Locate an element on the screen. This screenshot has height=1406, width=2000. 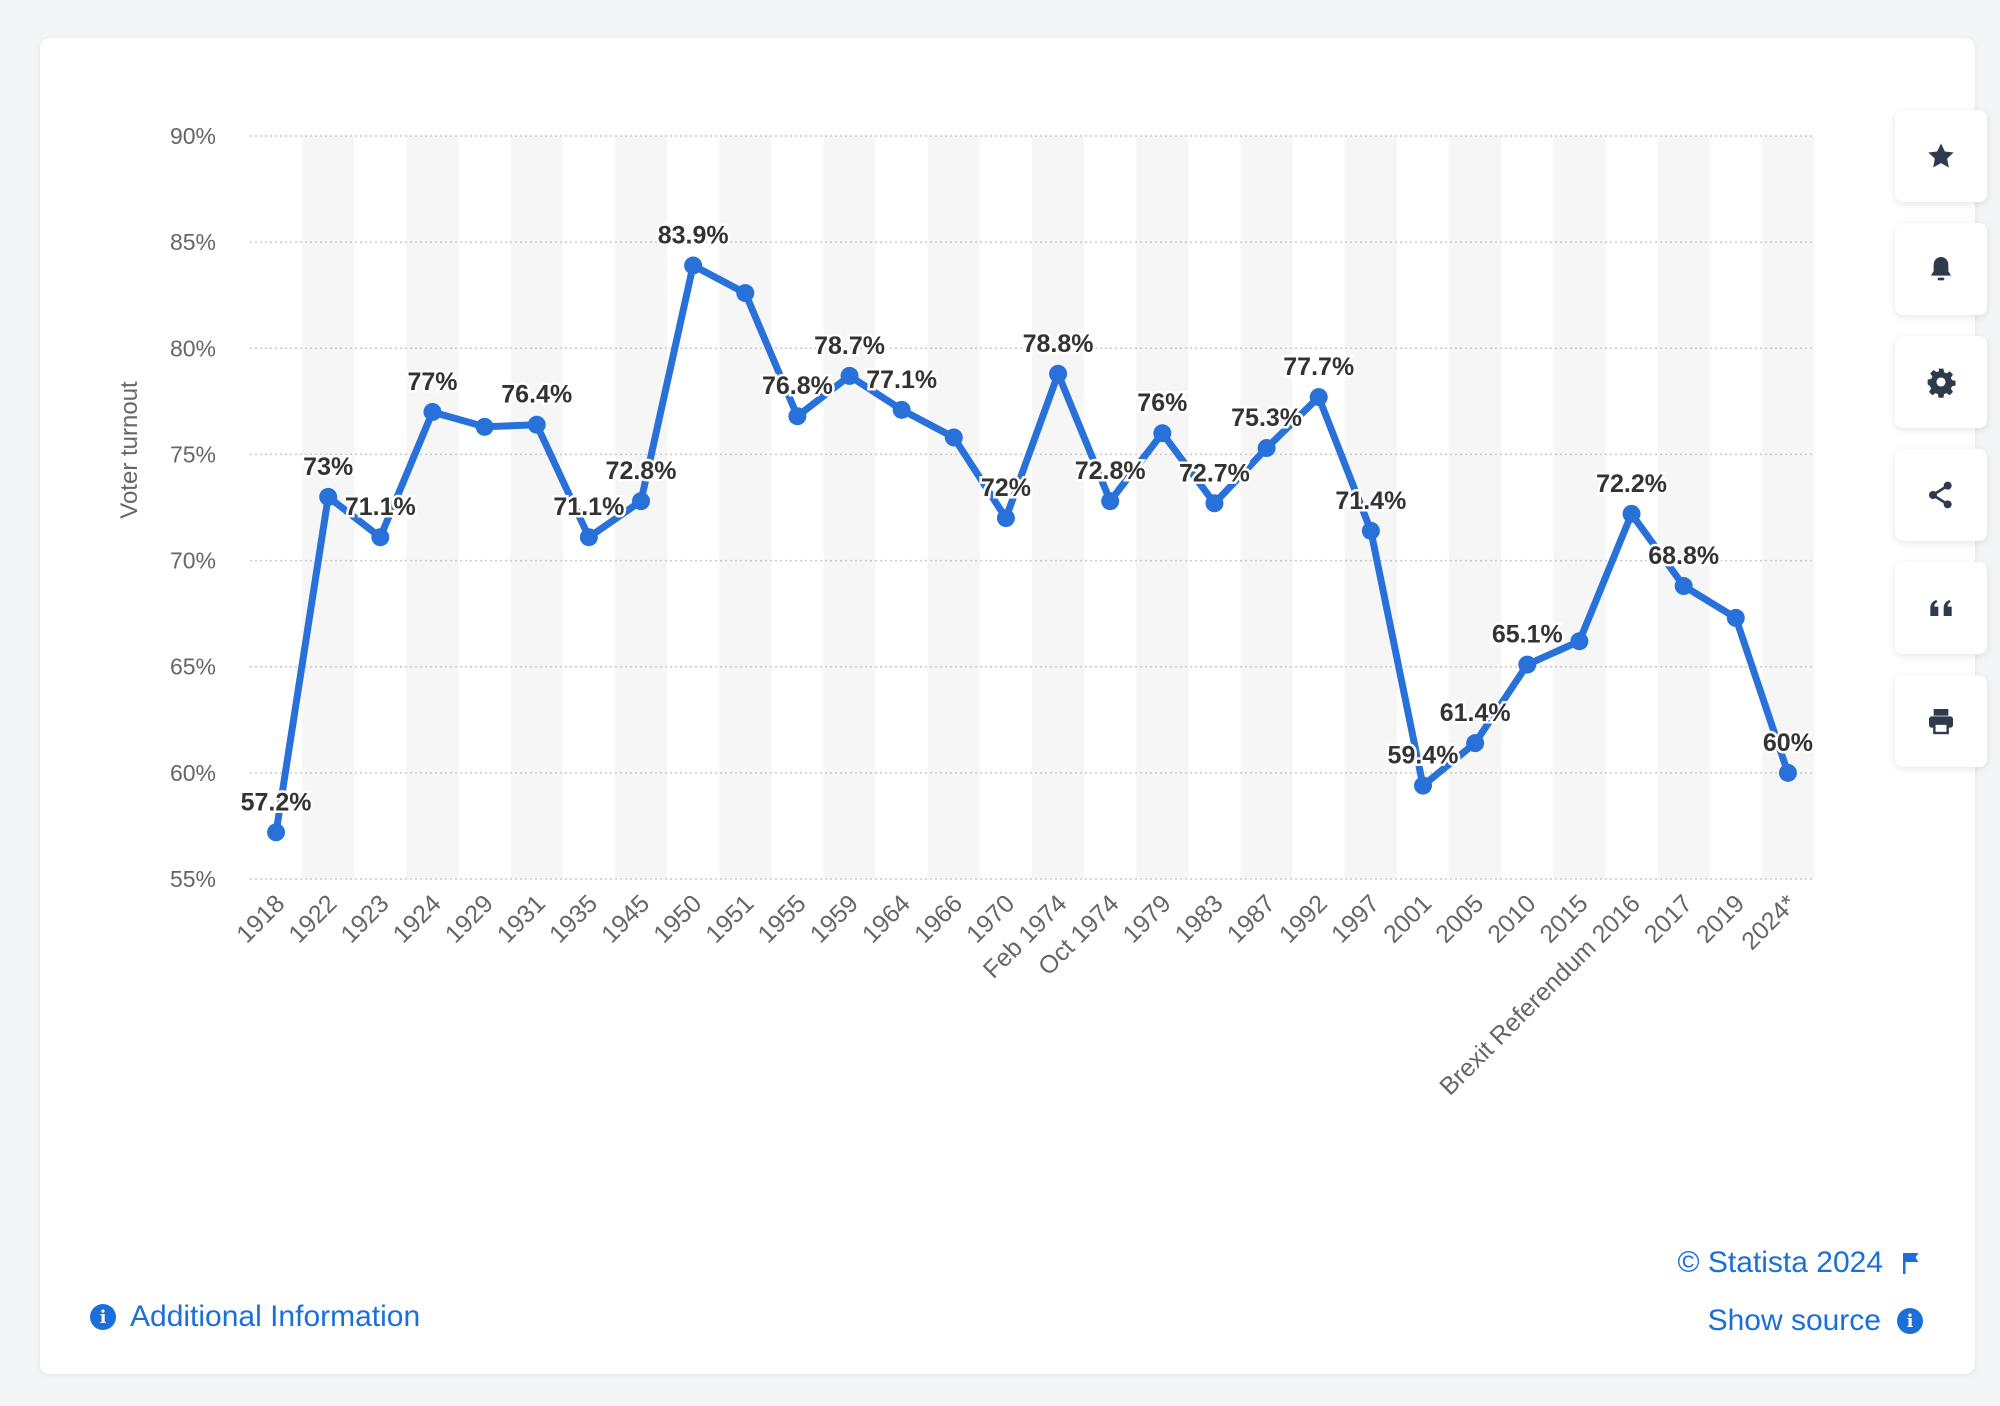
x-tick-label: 1951 is located at coordinates (729, 918).